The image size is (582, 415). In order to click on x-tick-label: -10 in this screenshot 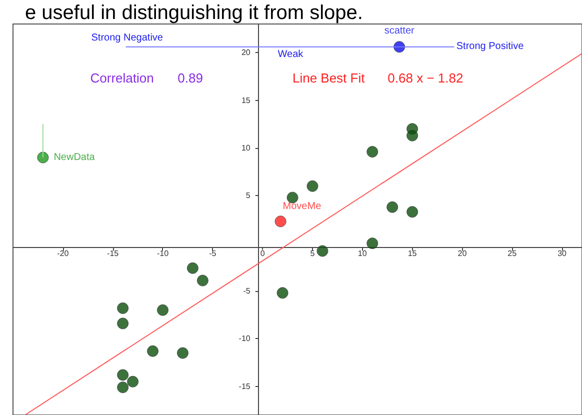, I will do `click(163, 253)`.